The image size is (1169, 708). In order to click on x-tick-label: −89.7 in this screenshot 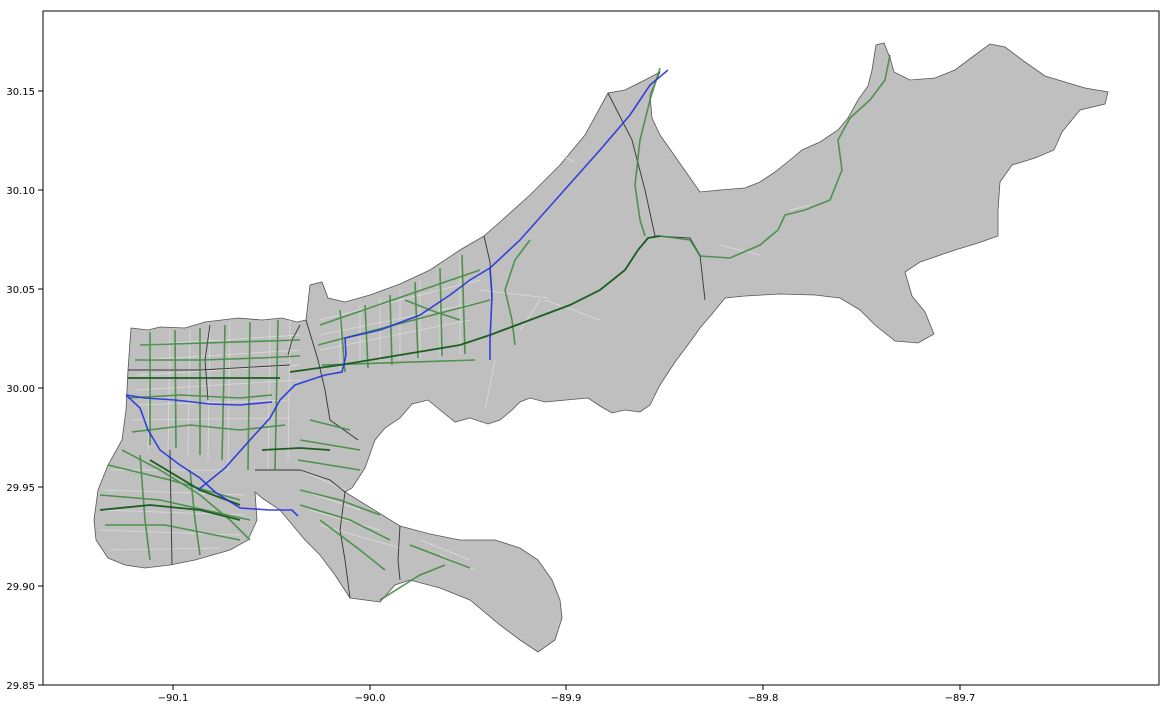, I will do `click(960, 698)`.